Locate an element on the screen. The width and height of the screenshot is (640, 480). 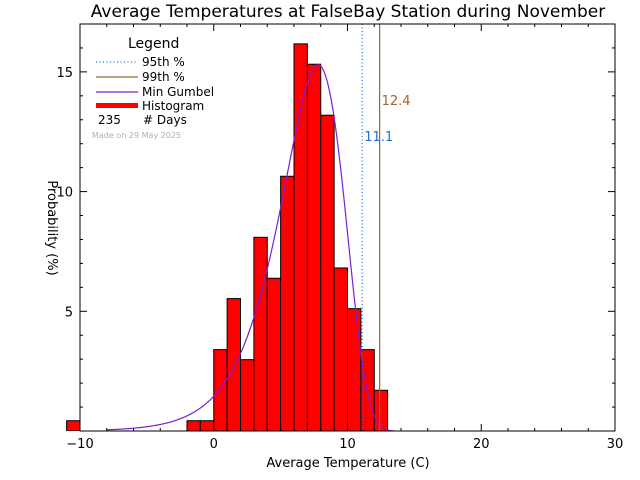
y-axis-label: Probability (%) is located at coordinates (51, 227).